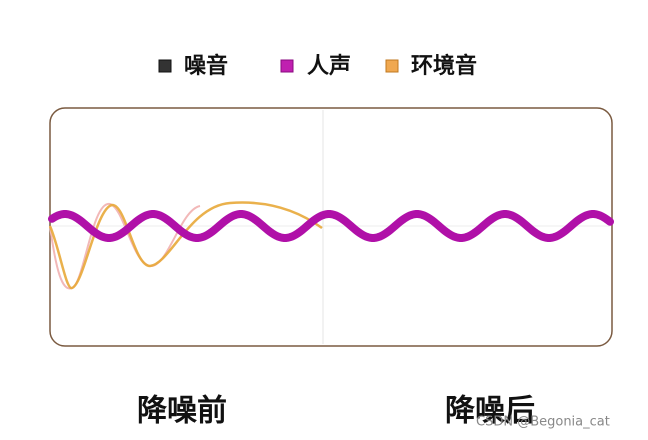 The width and height of the screenshot is (648, 440). Describe the element at coordinates (182, 411) in the screenshot. I see `caption: 降噪前` at that location.